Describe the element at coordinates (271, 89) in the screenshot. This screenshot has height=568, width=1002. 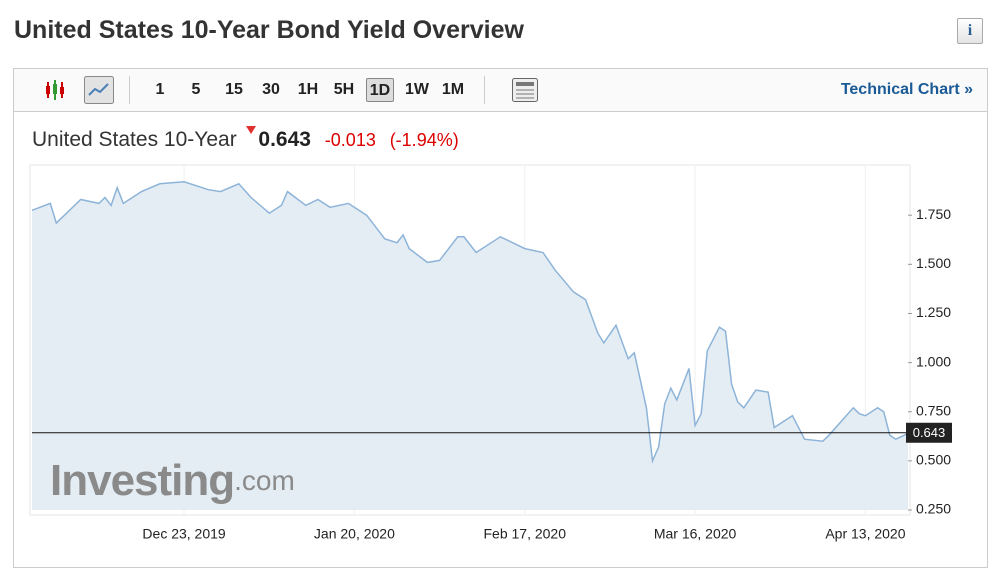
I see `interval-button: 30` at that location.